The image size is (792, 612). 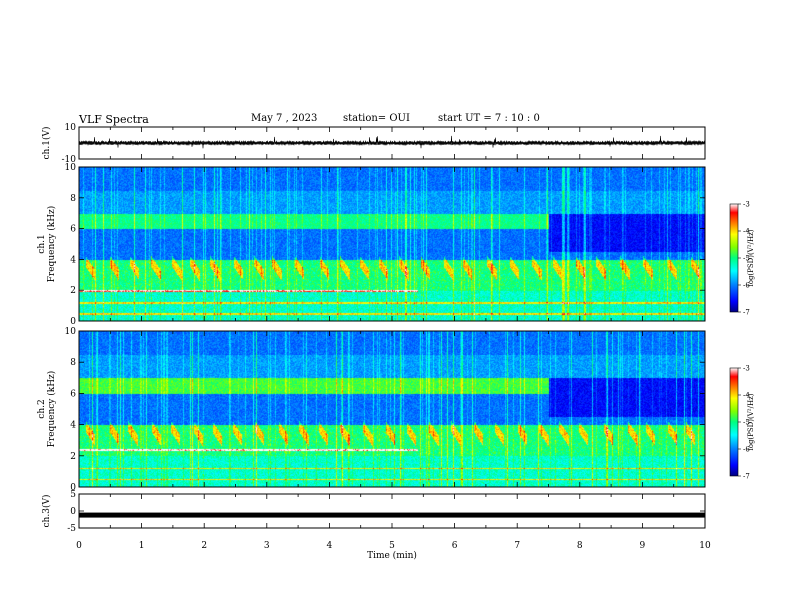 I want to click on ch2-spectrogram-ytick-label: 0, so click(x=73, y=488).